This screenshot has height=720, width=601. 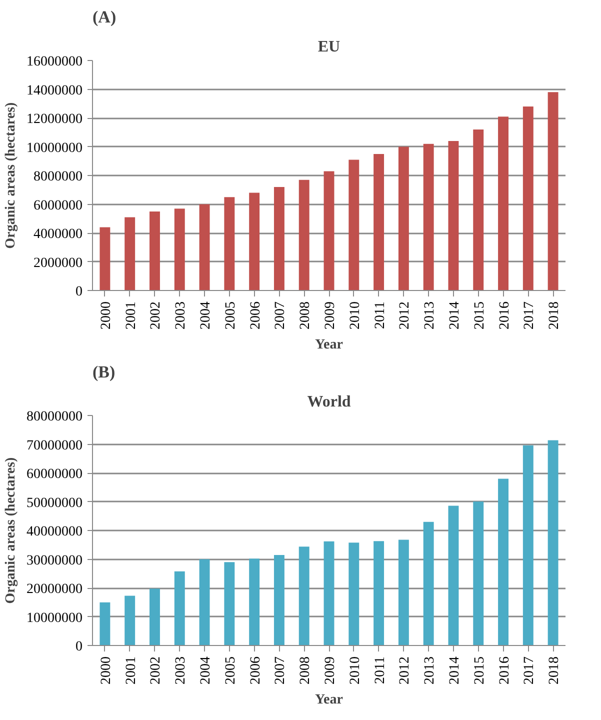 I want to click on y-tick-label: 6000000, so click(x=58, y=206).